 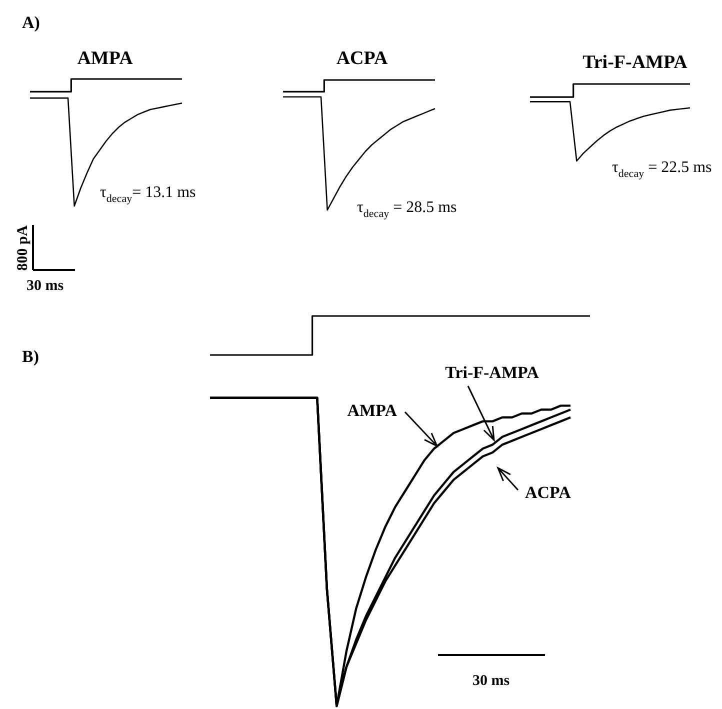 What do you see at coordinates (23, 248) in the screenshot?
I see `text: 800 pA` at bounding box center [23, 248].